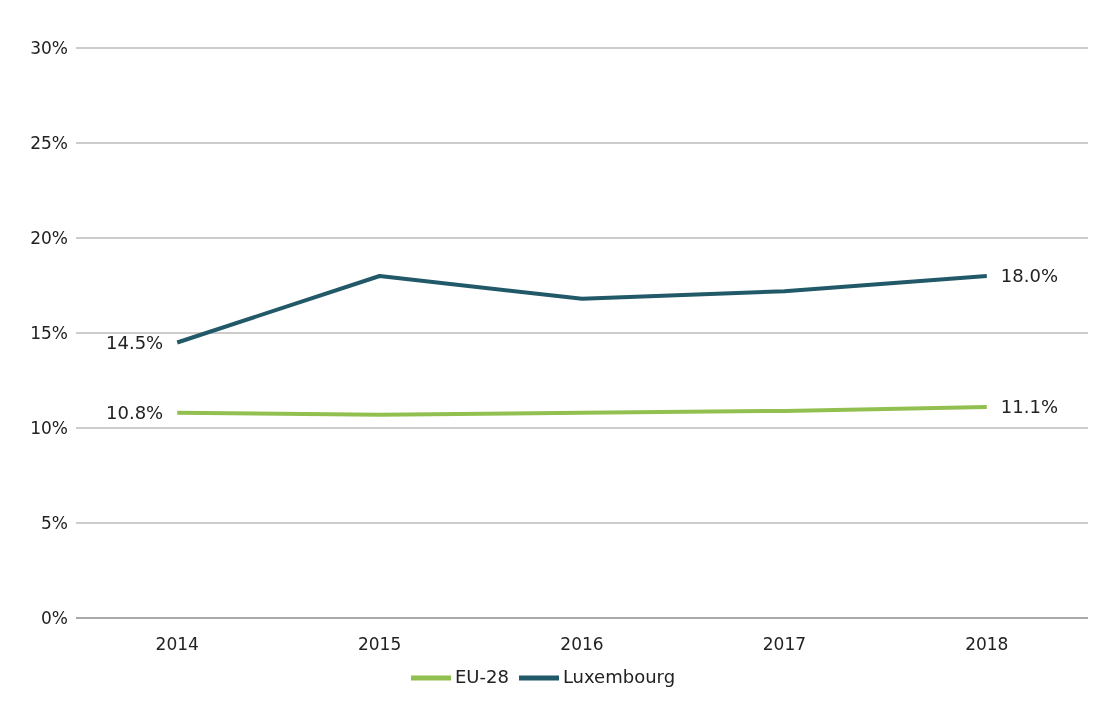  Describe the element at coordinates (582, 644) in the screenshot. I see `x-tick-label: 2016` at that location.